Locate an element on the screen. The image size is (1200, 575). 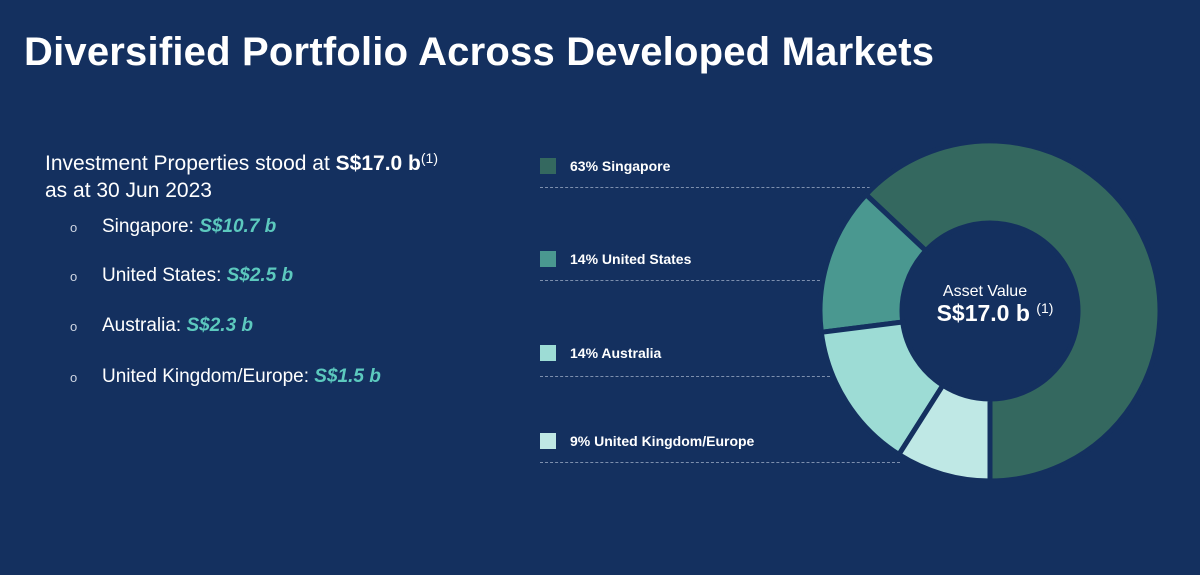
donut-center-value: S$17.0 b (1) is located at coordinates (995, 313).